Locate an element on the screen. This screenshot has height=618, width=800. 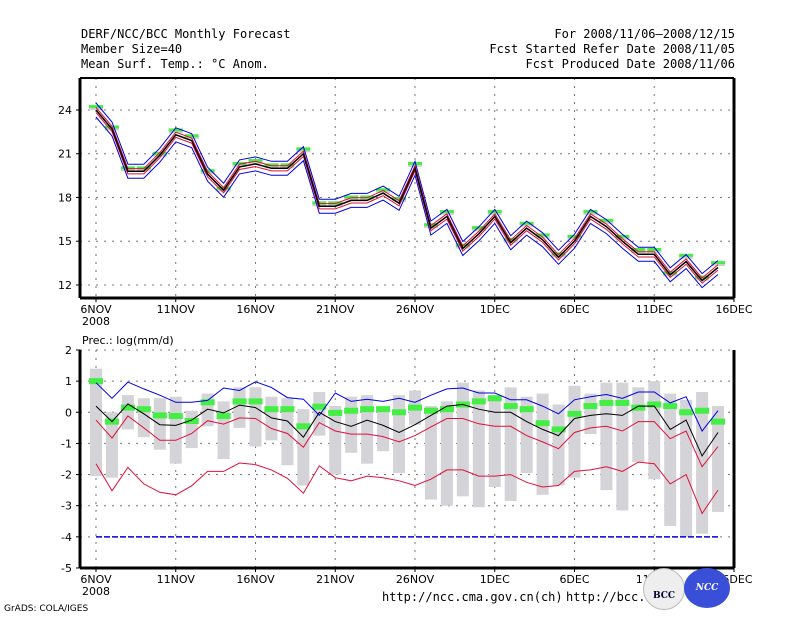
prec-ytick-label: 2 is located at coordinates (68, 350).